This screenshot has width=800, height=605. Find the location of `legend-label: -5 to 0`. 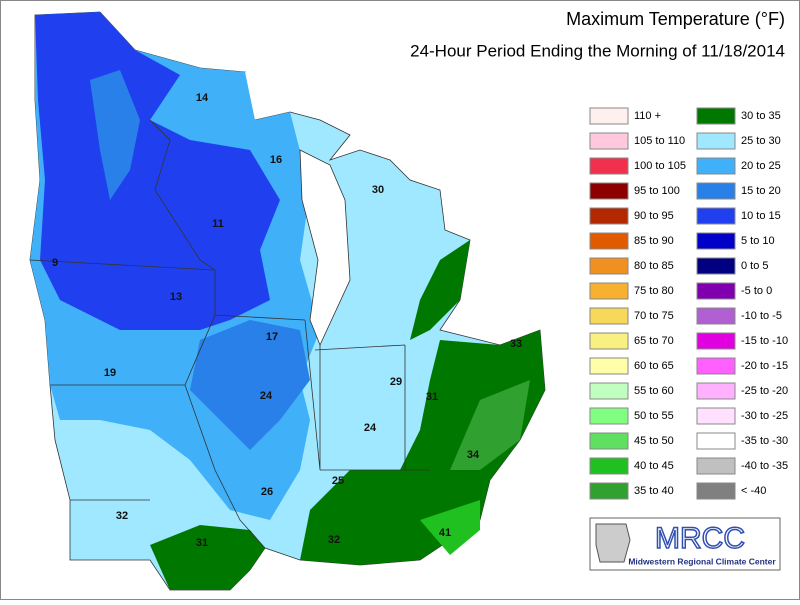

legend-label: -5 to 0 is located at coordinates (756, 291).